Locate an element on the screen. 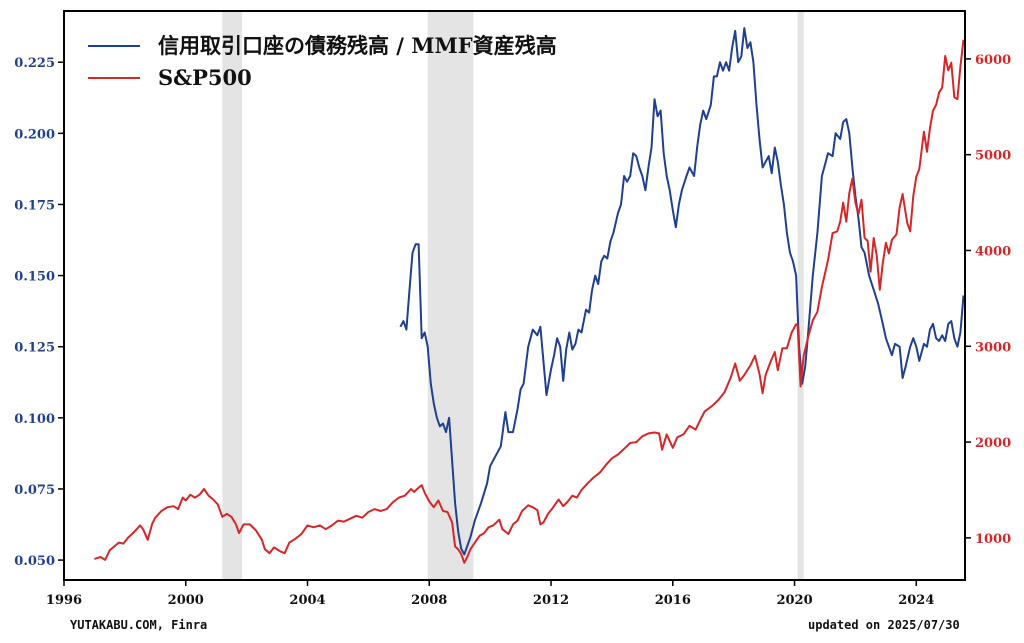 The width and height of the screenshot is (1024, 643). right-tick-label: 5000 is located at coordinates (993, 156).